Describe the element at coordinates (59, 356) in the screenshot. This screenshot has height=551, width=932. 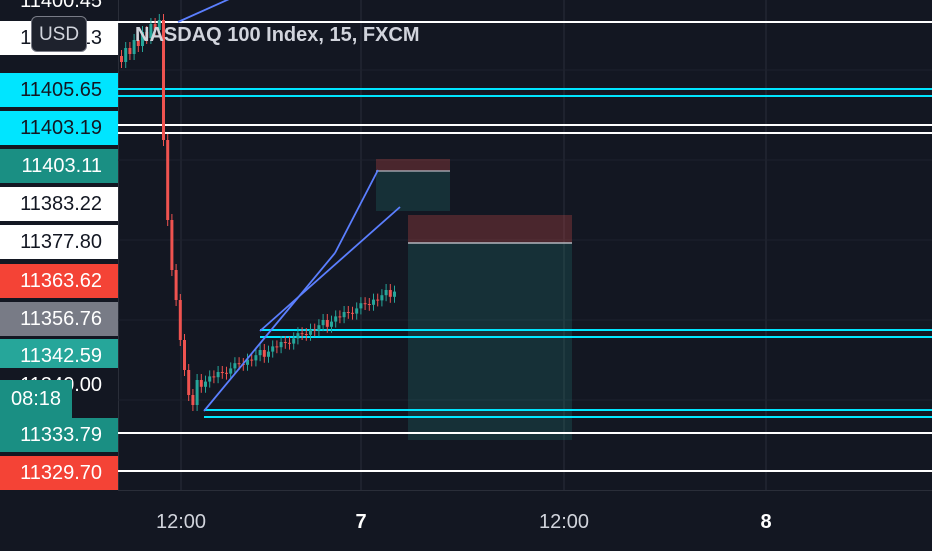
I see `price-label: 11342.59` at that location.